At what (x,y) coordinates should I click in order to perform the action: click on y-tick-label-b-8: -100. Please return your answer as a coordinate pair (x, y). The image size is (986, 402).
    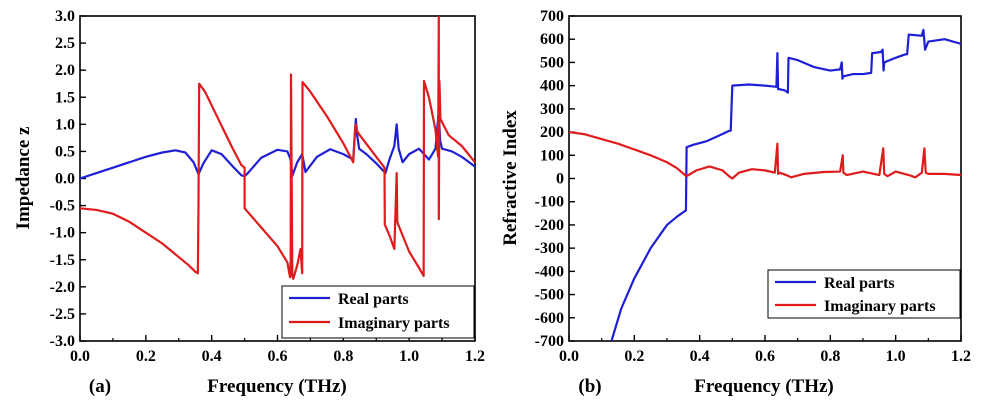
    Looking at the image, I should click on (549, 202).